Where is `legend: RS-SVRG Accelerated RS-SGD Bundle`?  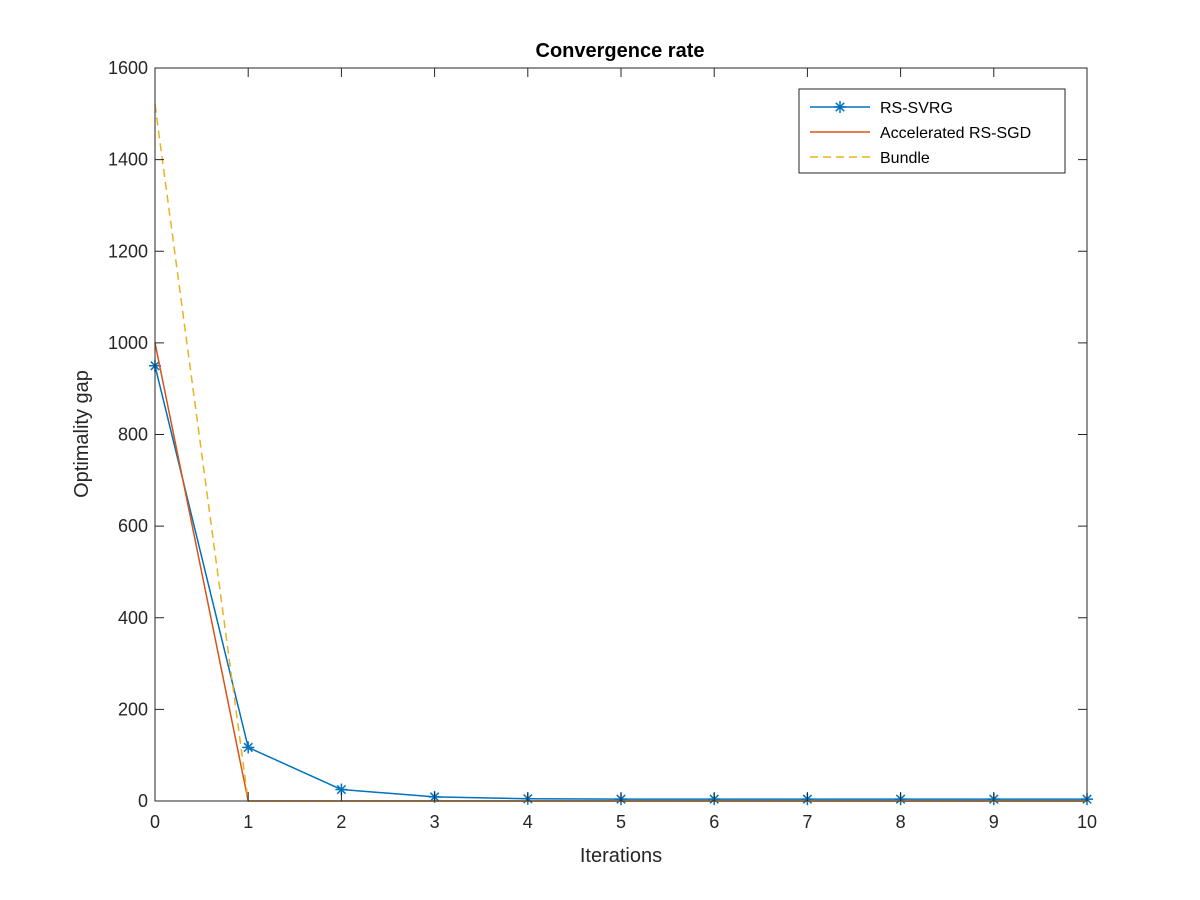 legend: RS-SVRG Accelerated RS-SGD Bundle is located at coordinates (932, 131).